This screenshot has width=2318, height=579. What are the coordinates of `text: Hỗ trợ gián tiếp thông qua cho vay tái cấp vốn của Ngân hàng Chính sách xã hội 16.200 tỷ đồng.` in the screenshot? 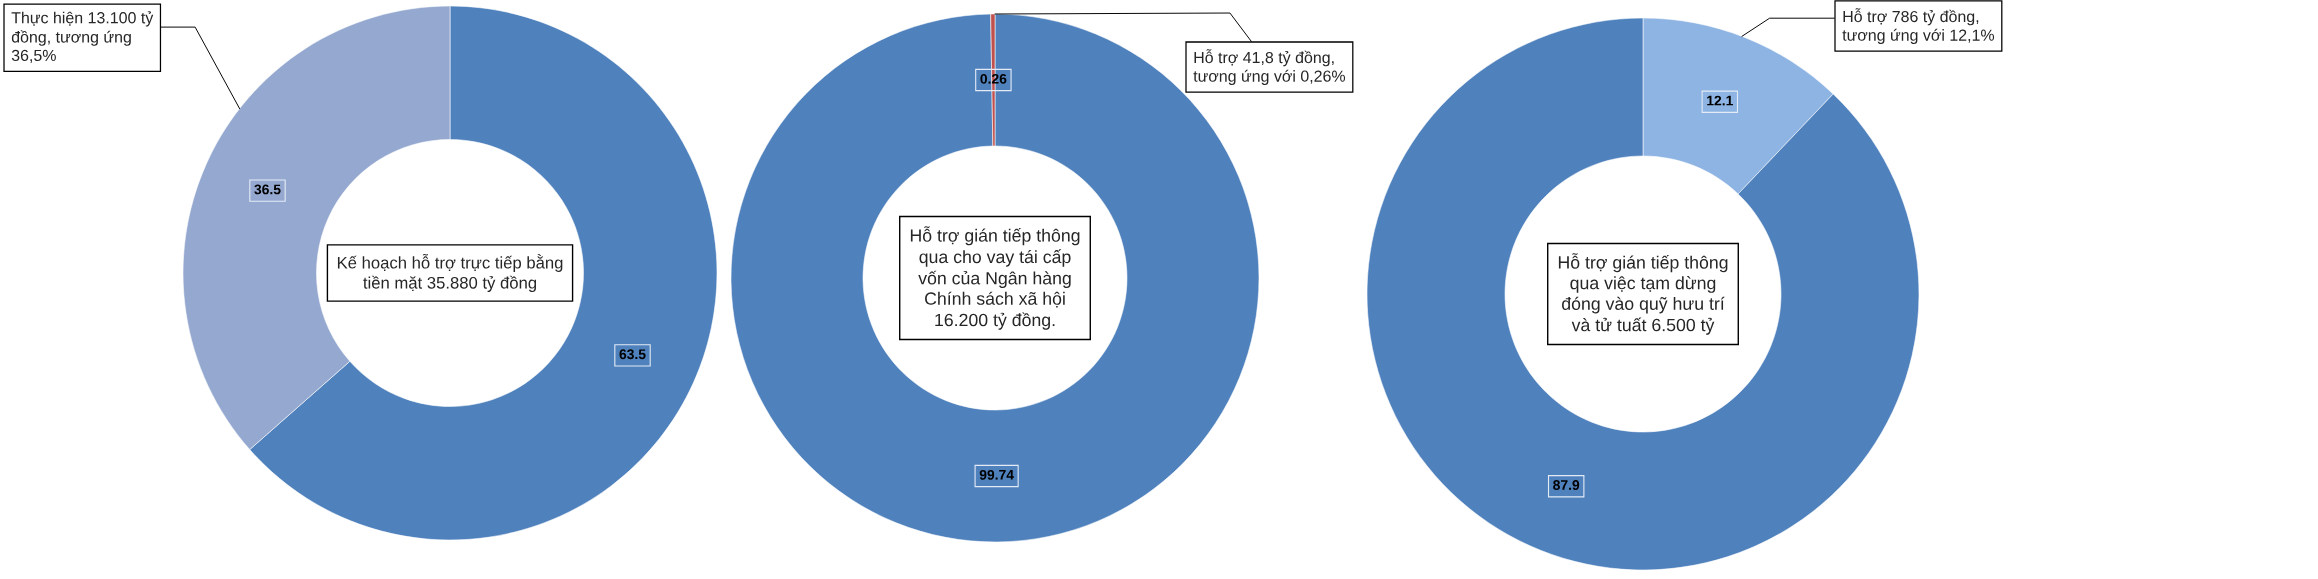 It's located at (995, 278).